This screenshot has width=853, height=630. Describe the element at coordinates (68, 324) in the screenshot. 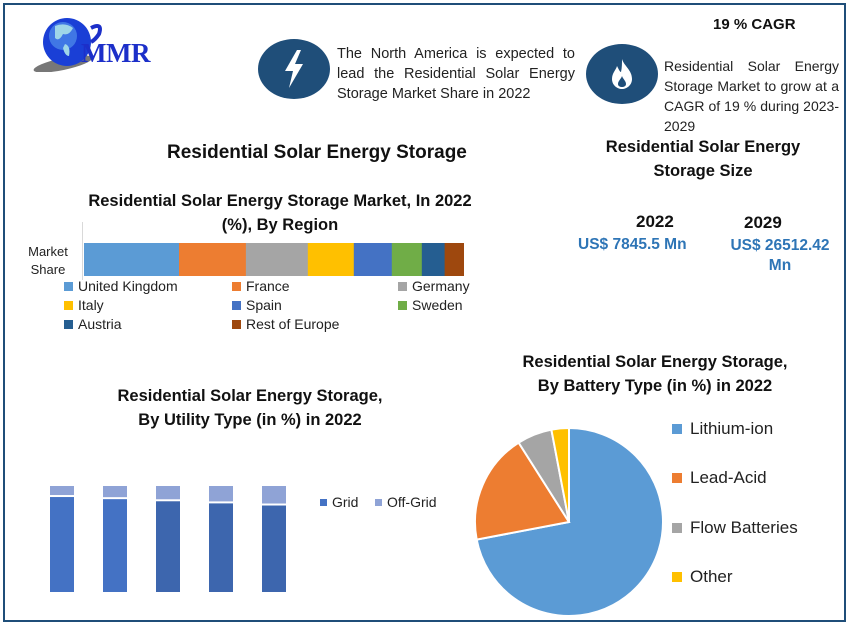

I see `legend-swatch-austria` at that location.